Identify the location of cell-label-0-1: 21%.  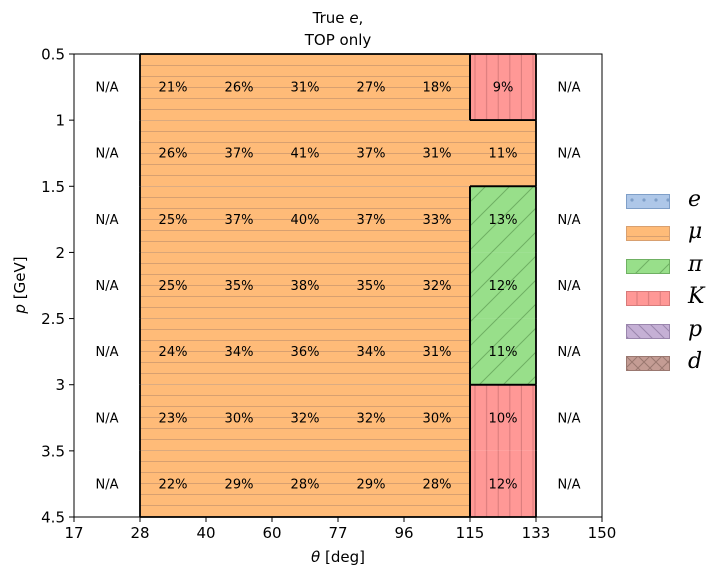
(173, 88).